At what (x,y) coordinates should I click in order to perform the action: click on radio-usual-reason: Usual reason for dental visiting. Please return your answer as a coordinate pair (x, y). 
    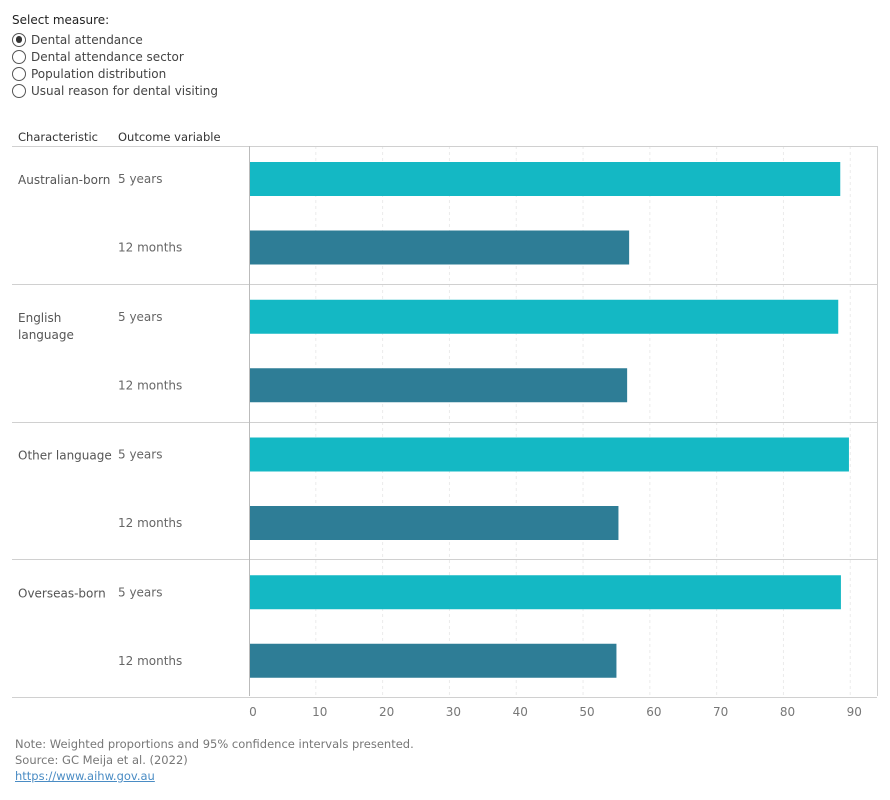
    Looking at the image, I should click on (115, 90).